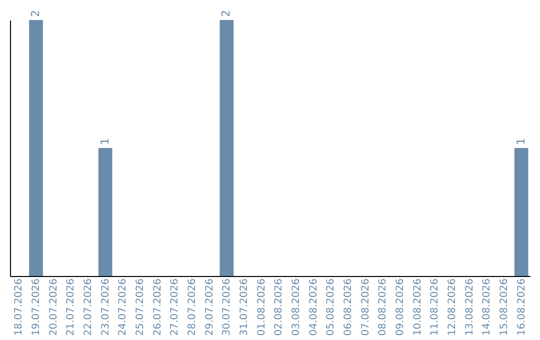 The width and height of the screenshot is (540, 340). I want to click on x-tick-label: 28.07.2026, so click(192, 307).